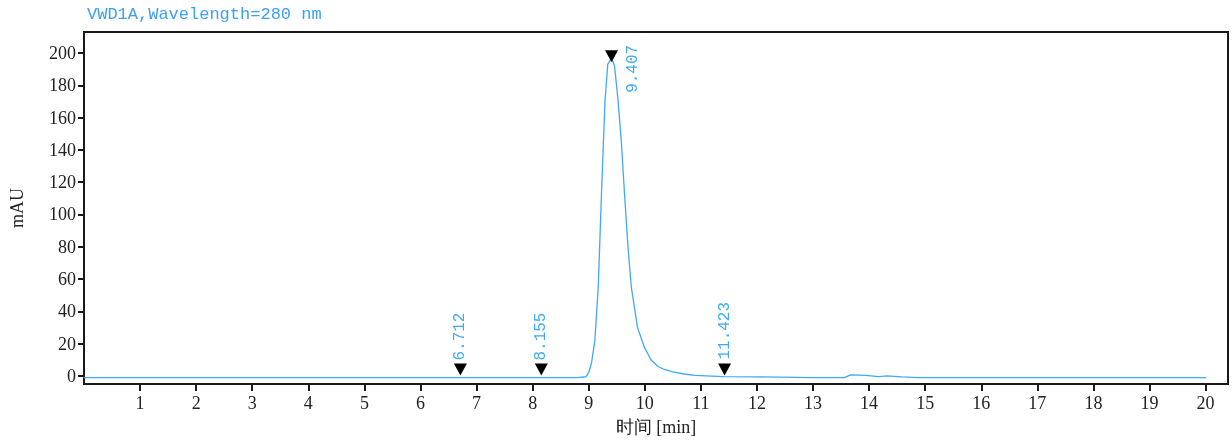  Describe the element at coordinates (724, 330) in the screenshot. I see `annotation: 11.423` at that location.